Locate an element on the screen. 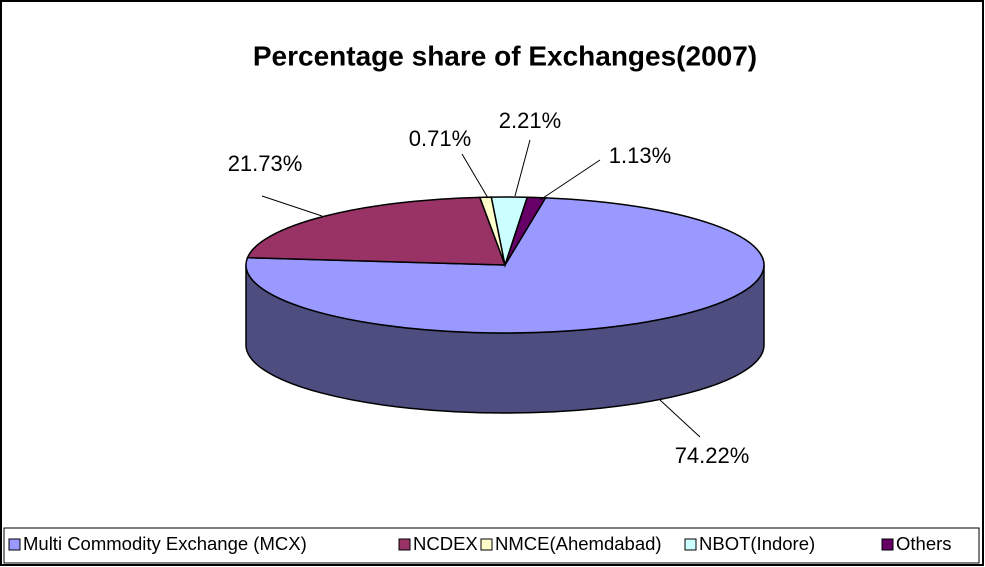 The width and height of the screenshot is (985, 567). legend-label: Others is located at coordinates (924, 543).